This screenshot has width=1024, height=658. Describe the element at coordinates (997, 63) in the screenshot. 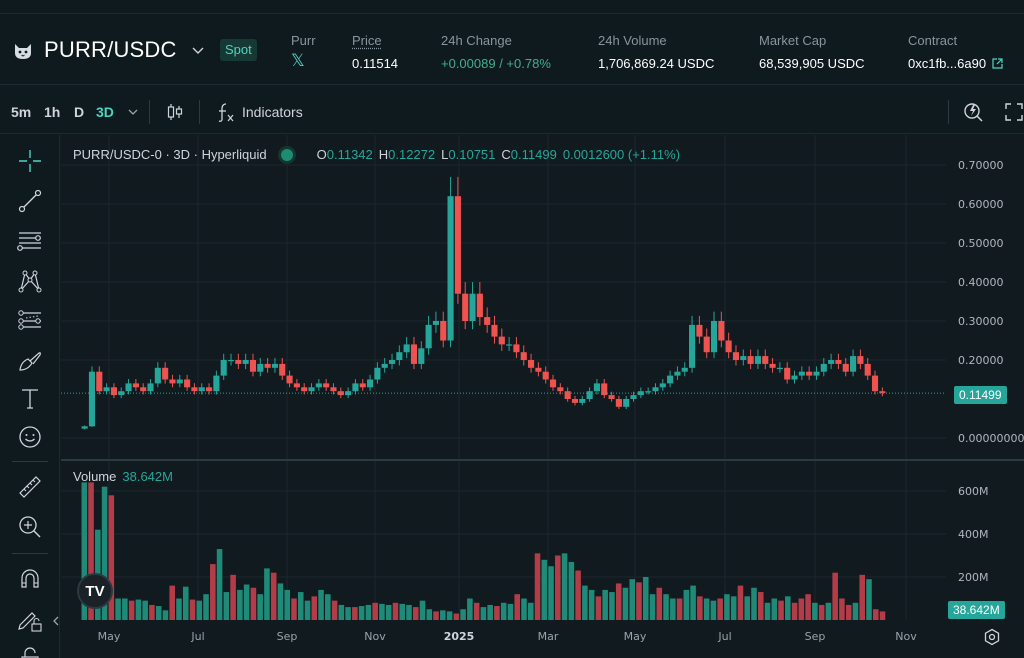

I see `external-link-icon` at that location.